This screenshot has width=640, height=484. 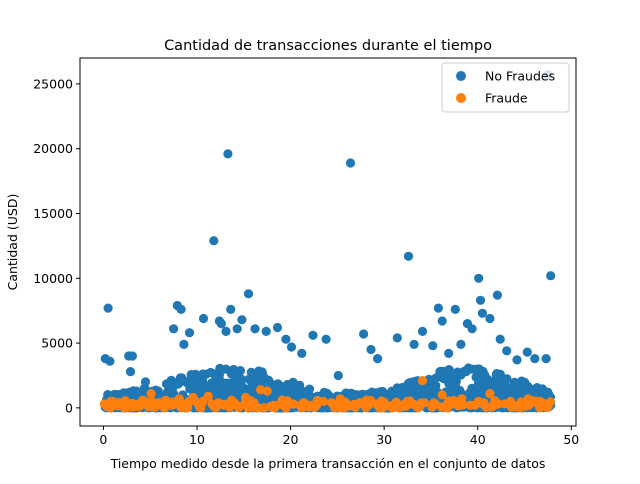 What do you see at coordinates (53, 83) in the screenshot?
I see `y-tick-label: 25000` at bounding box center [53, 83].